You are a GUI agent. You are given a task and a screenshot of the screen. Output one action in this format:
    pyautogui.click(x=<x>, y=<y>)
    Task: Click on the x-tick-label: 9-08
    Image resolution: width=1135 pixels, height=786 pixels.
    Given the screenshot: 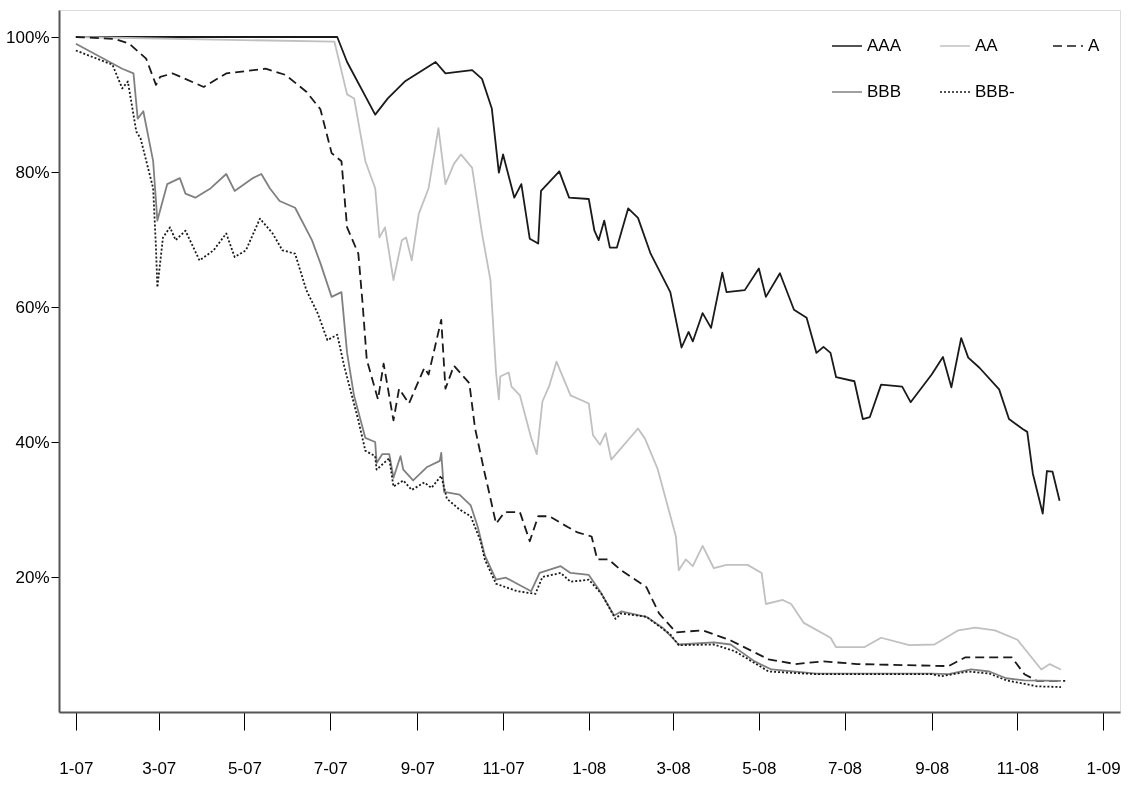 What is the action you would take?
    pyautogui.click(x=932, y=768)
    